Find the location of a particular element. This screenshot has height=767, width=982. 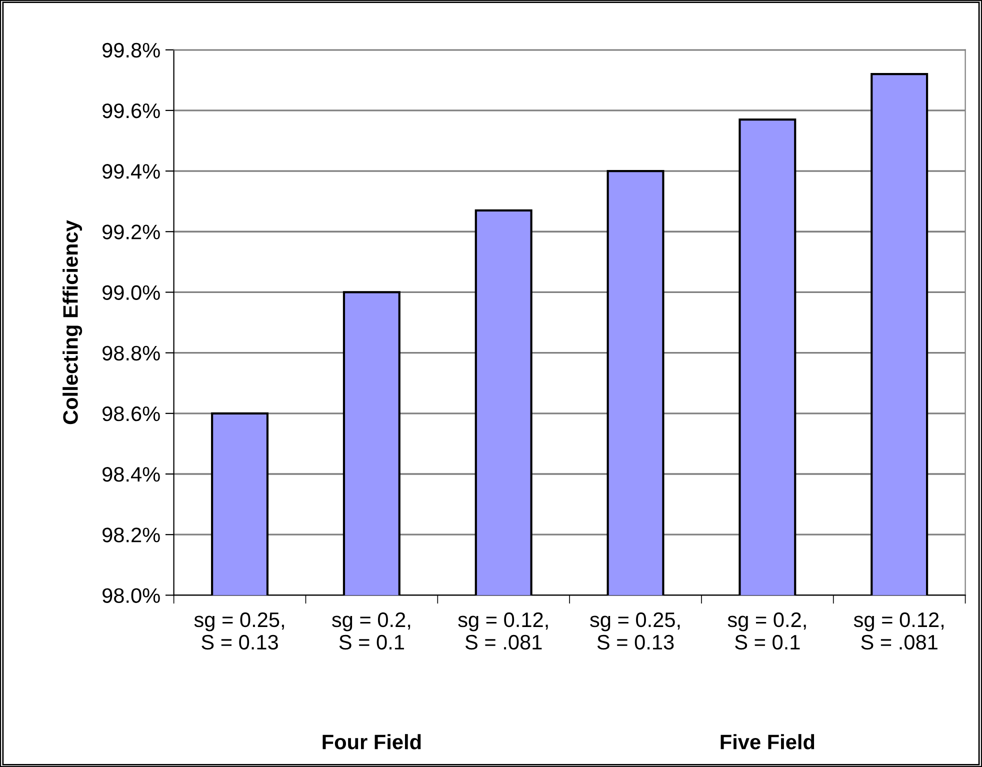

y-tick-label: 98.4% is located at coordinates (131, 474).